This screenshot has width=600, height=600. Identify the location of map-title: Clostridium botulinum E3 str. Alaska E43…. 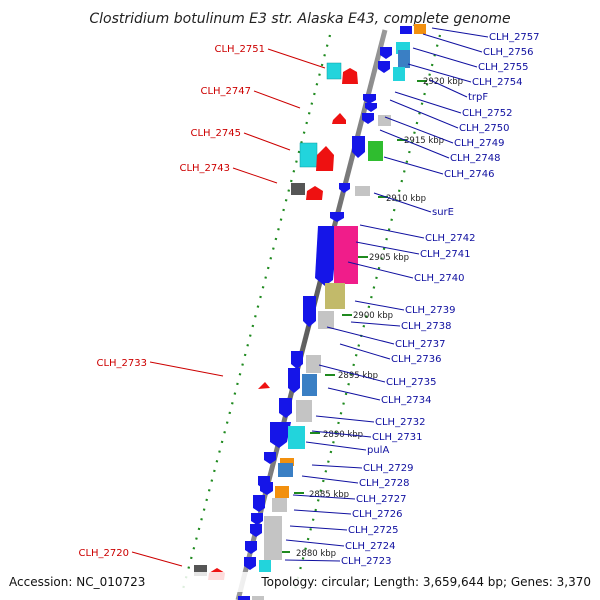
(299, 19).